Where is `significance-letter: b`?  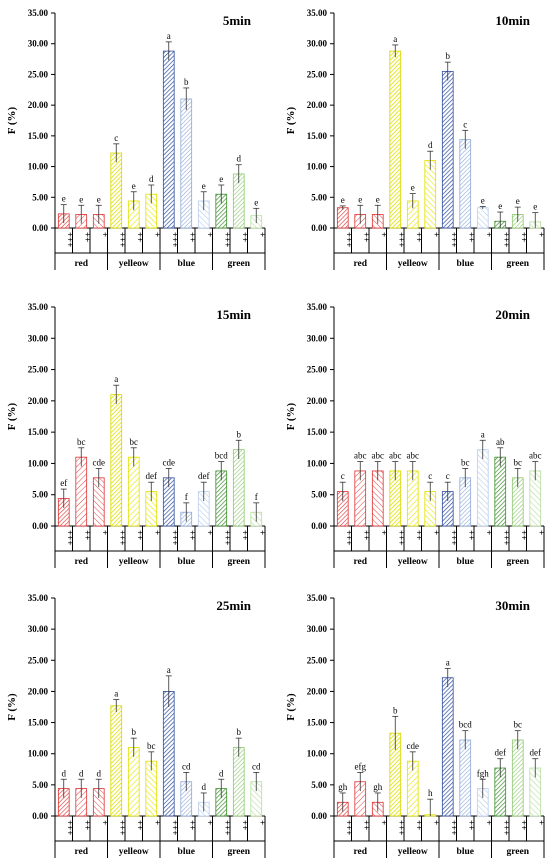
significance-letter: b is located at coordinates (239, 732).